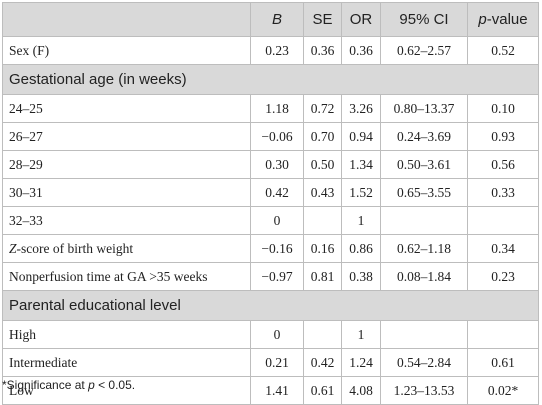 The height and width of the screenshot is (405, 542). I want to click on row-label: Low, so click(126, 390).